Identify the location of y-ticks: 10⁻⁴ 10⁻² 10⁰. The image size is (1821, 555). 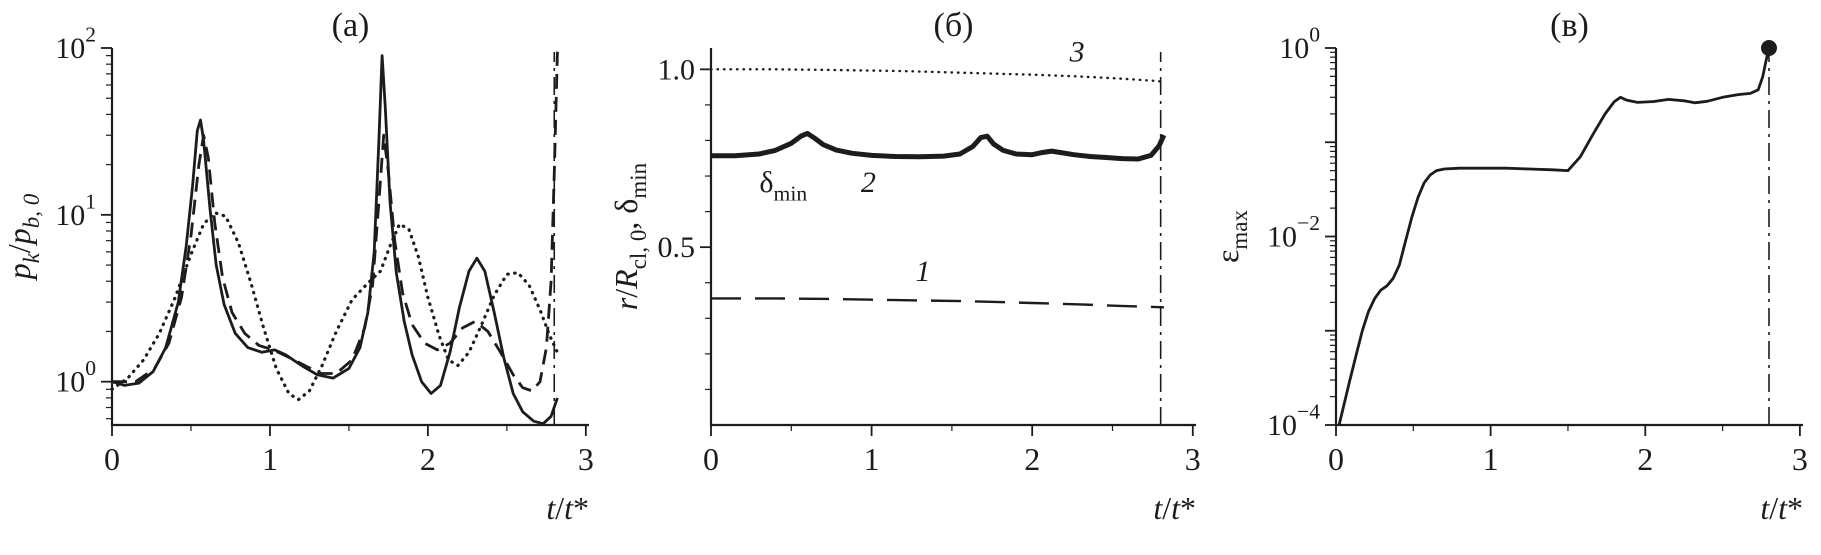
(1301, 233).